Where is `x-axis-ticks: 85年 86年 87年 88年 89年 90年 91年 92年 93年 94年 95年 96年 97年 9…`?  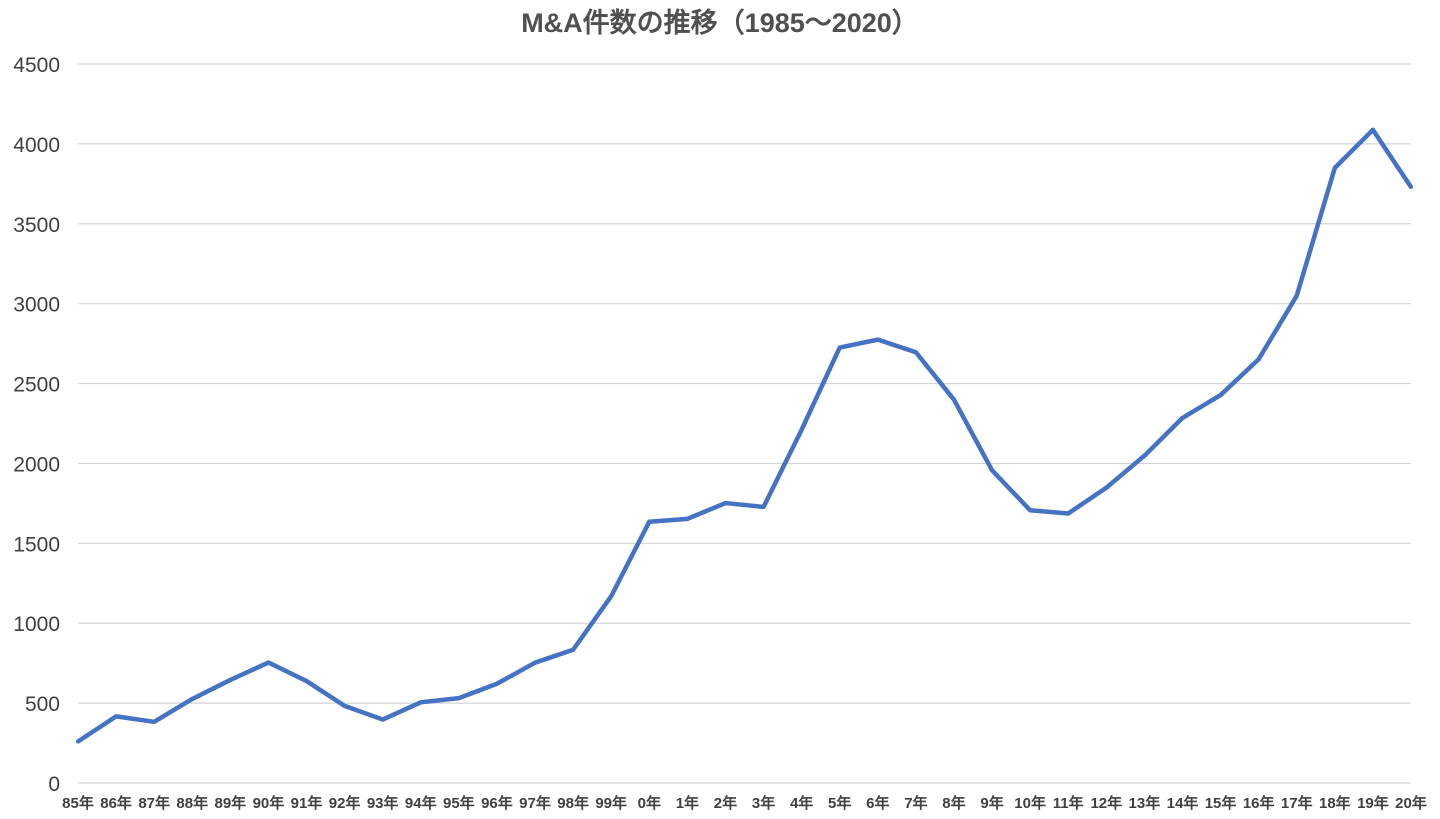 x-axis-ticks: 85年 86年 87年 88年 89年 90年 91年 92年 93年 94年 95年 96年 97年 9… is located at coordinates (744, 803).